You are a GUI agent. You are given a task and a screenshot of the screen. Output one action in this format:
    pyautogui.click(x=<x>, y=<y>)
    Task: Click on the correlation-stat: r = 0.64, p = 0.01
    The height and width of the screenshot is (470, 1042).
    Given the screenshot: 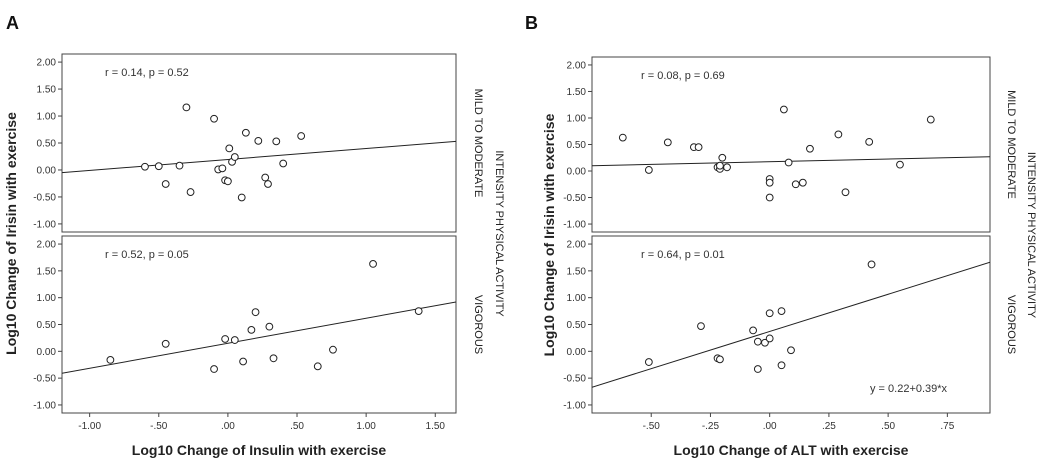 What is the action you would take?
    pyautogui.click(x=683, y=255)
    